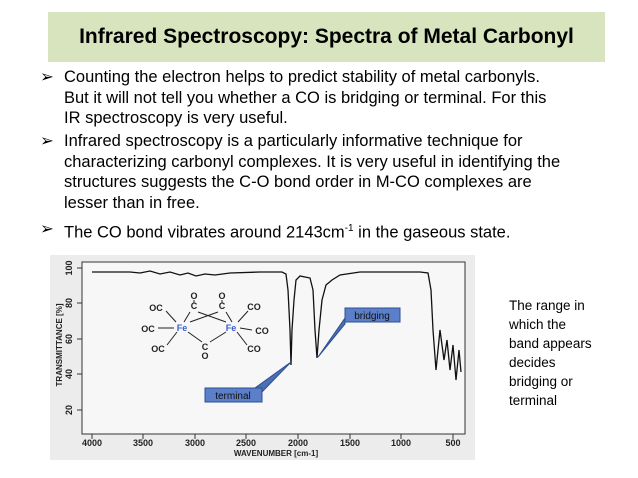 The height and width of the screenshot is (478, 638). I want to click on y-tick-label: 40, so click(69, 374).